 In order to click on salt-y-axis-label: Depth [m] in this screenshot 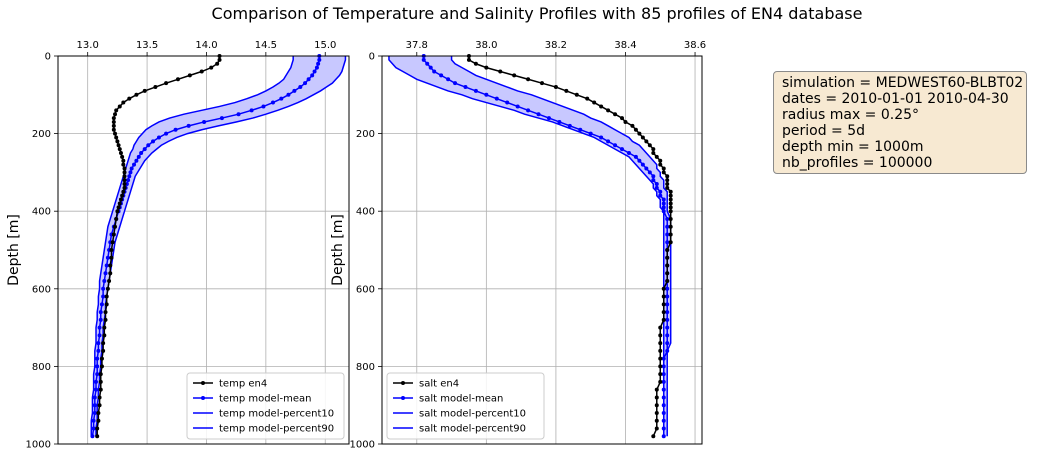, I will do `click(338, 250)`.